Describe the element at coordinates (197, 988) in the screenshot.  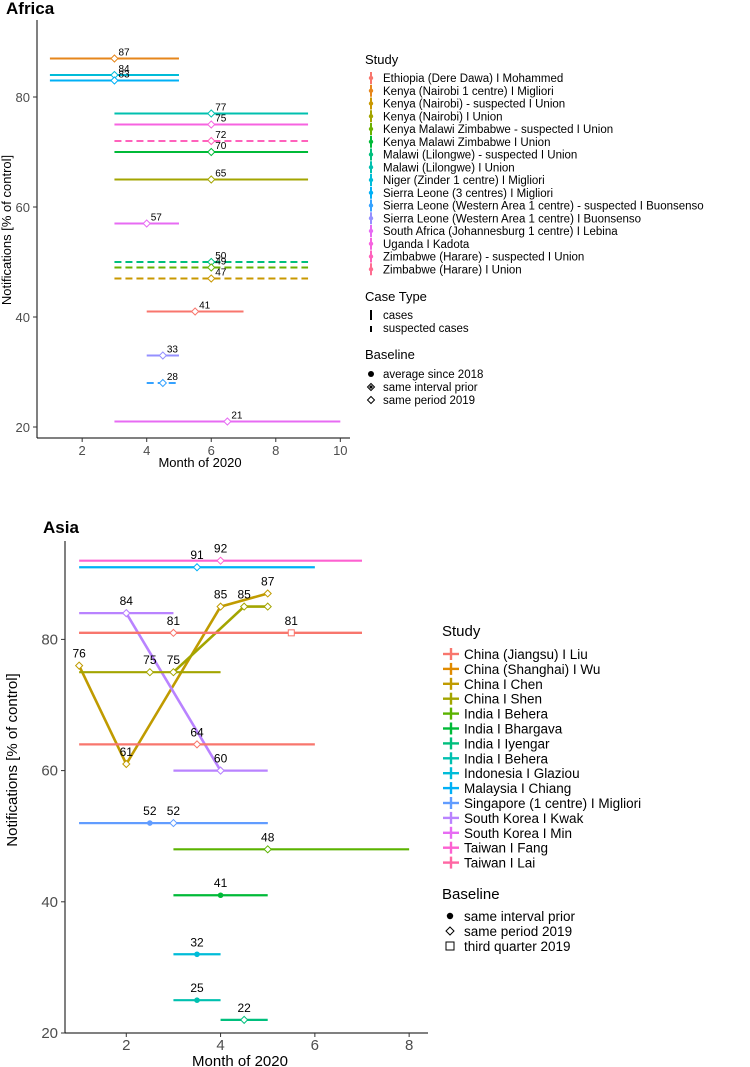
I see `data-label: 25` at that location.